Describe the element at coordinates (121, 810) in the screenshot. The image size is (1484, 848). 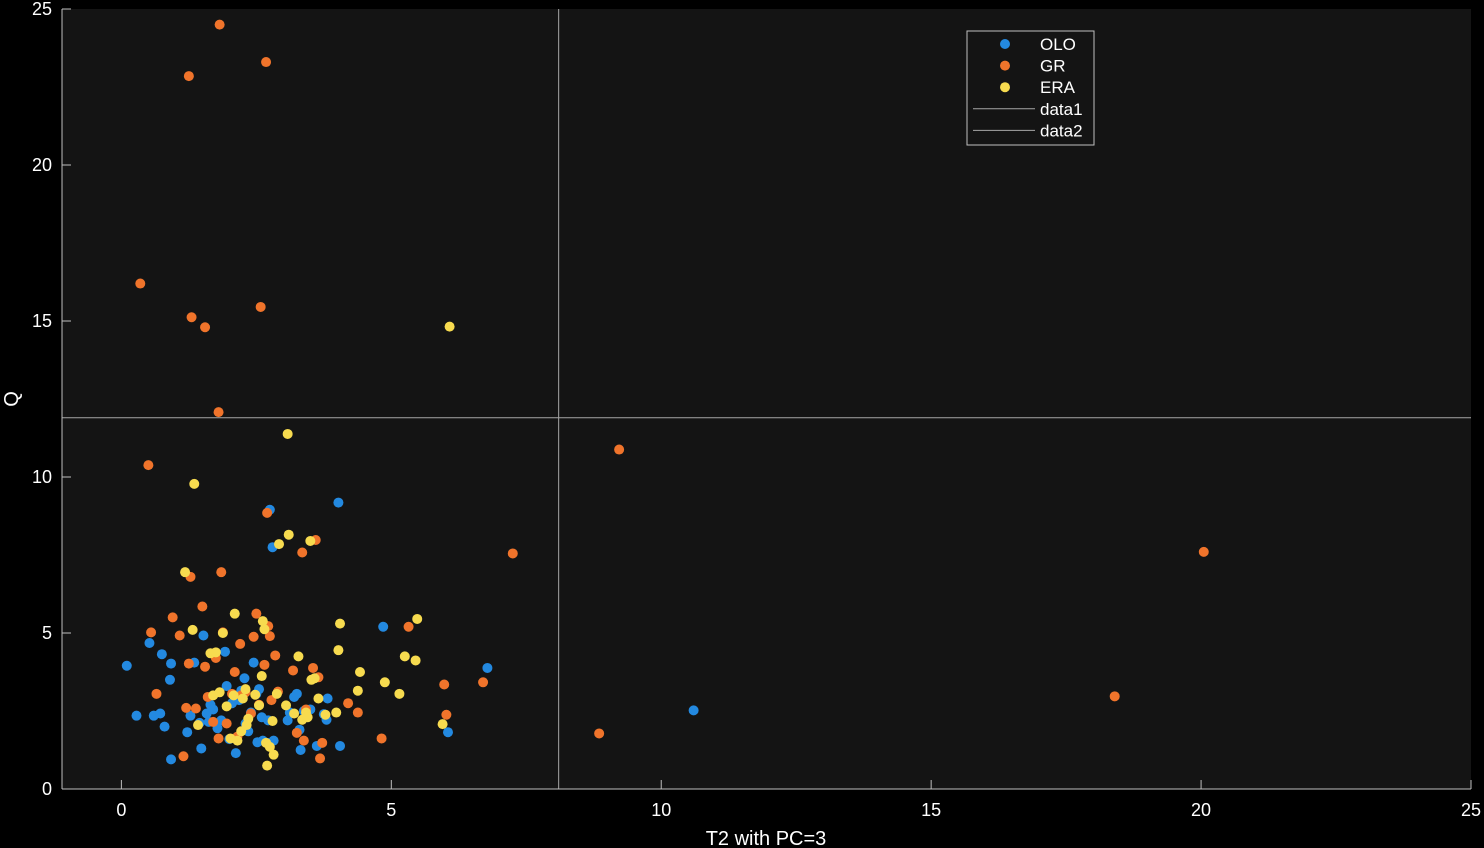
I see `x-tick-label: 0` at that location.